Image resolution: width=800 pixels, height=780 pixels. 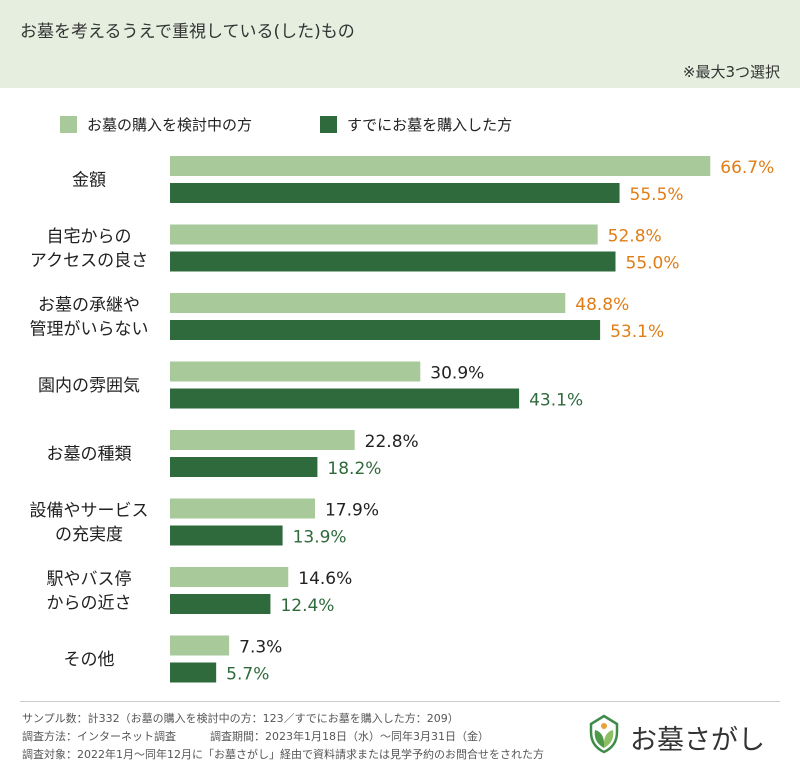 What do you see at coordinates (400, 701) in the screenshot?
I see `footer-divider` at bounding box center [400, 701].